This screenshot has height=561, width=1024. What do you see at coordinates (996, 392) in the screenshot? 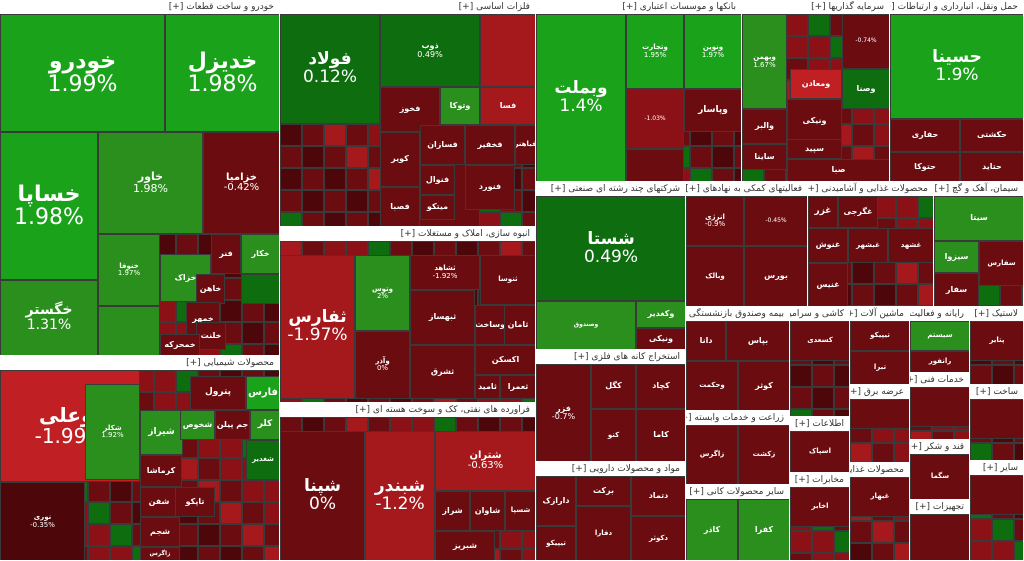
I see `sector-header: ساخت [+]` at bounding box center [996, 392].